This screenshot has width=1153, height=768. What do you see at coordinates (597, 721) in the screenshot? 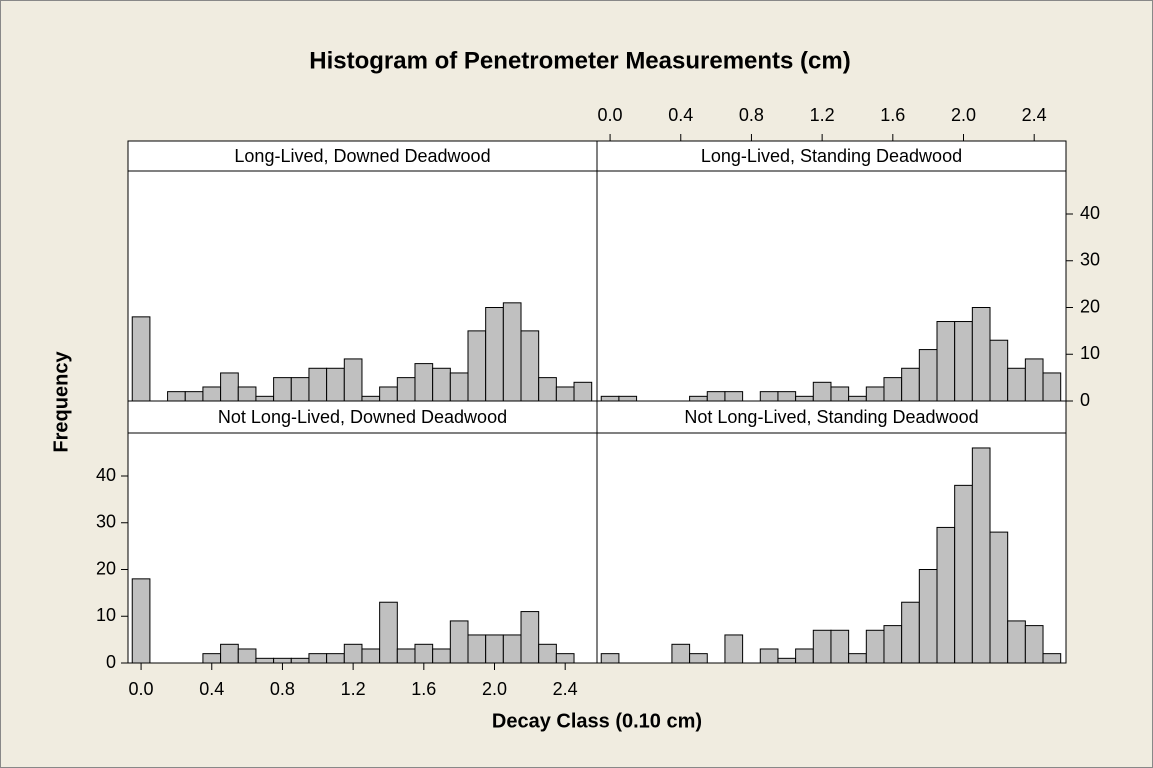
I see `x-axis-label: Decay Class (0.10 cm)` at bounding box center [597, 721].